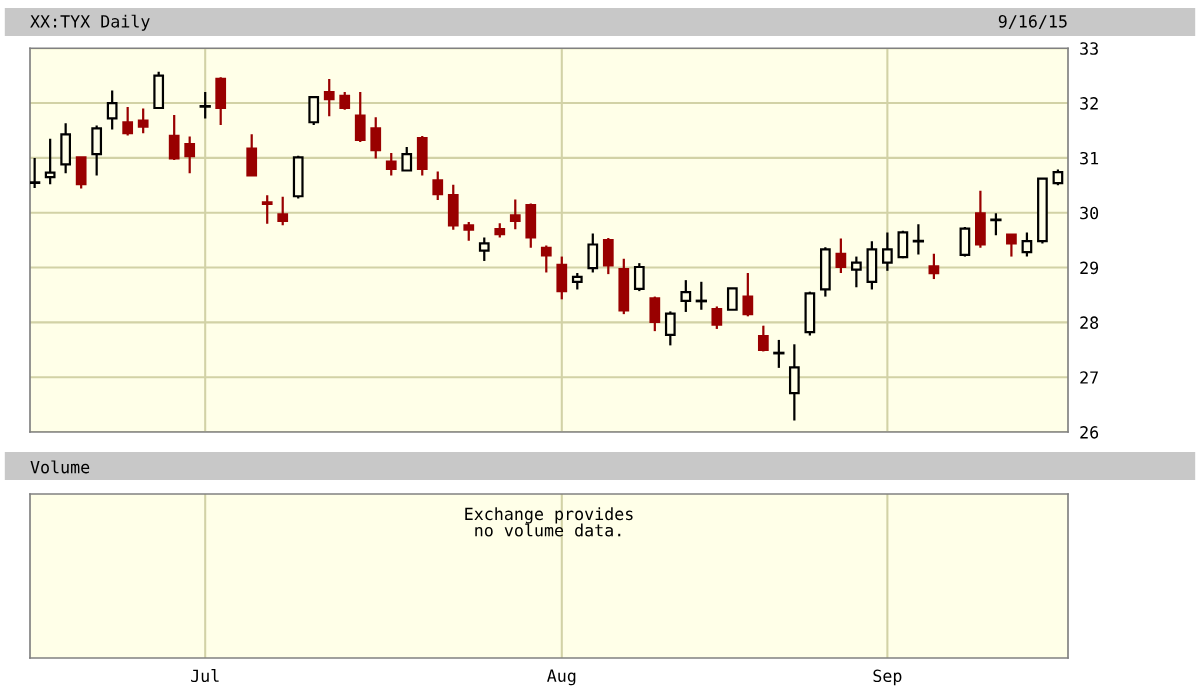  Describe the element at coordinates (887, 677) in the screenshot. I see `category-label: Sep` at that location.